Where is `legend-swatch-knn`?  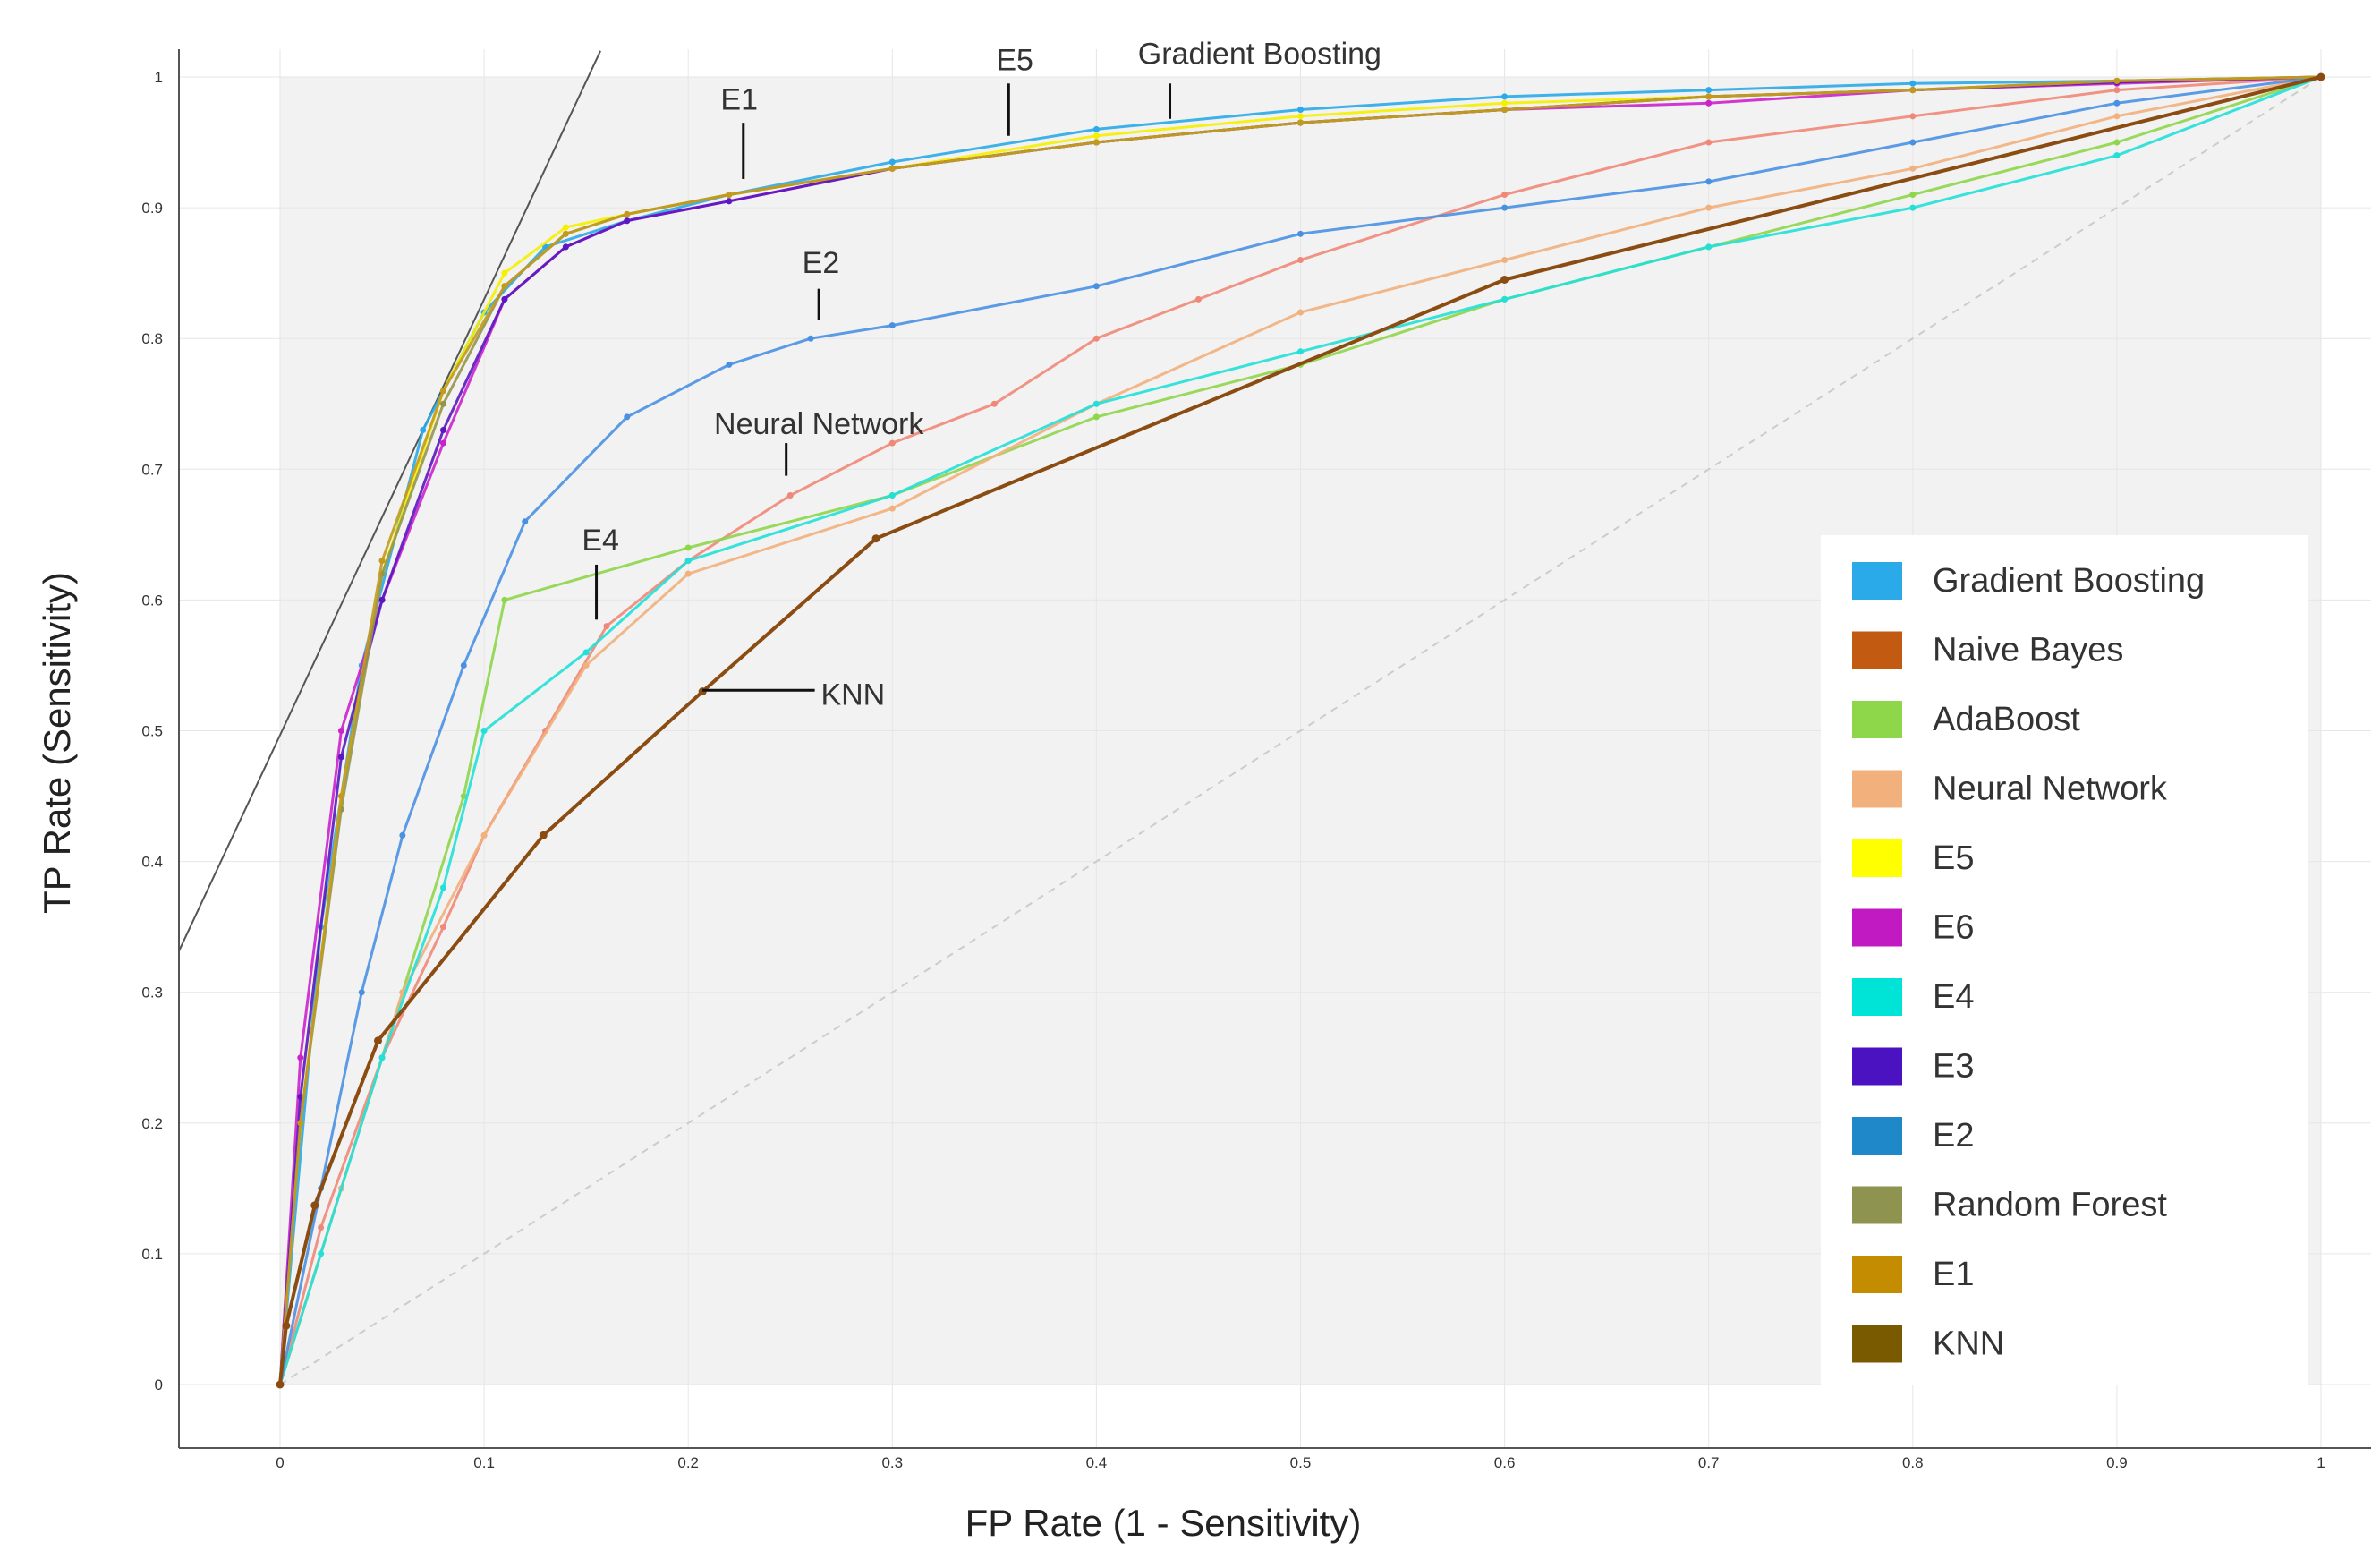 legend-swatch-knn is located at coordinates (1877, 1344).